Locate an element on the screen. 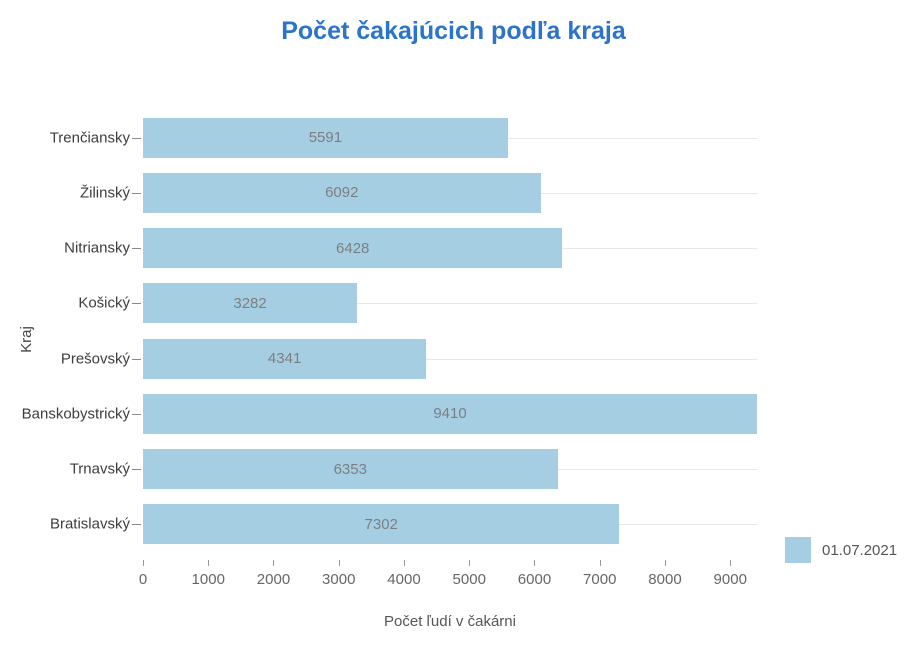 The height and width of the screenshot is (651, 907). y-category-label: Bratislavský is located at coordinates (89, 524).